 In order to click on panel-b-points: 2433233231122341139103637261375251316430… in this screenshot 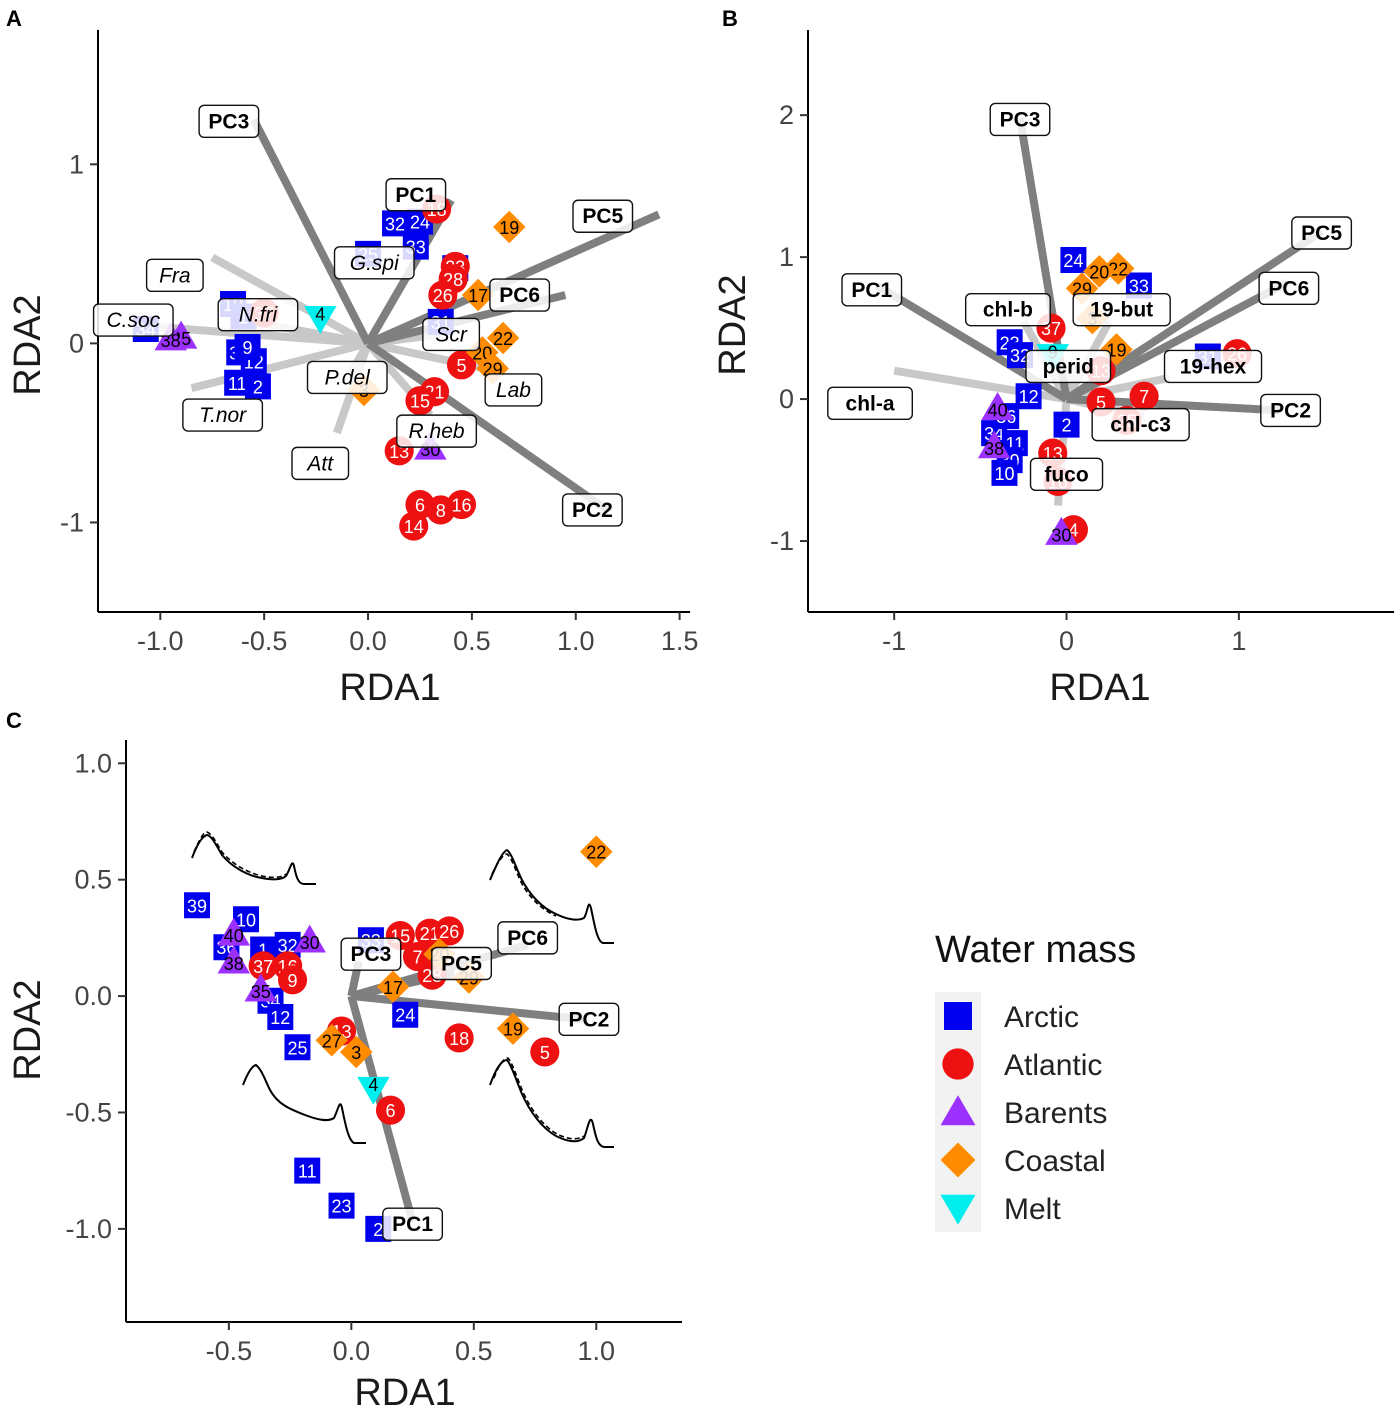, I will do `click(1114, 396)`.